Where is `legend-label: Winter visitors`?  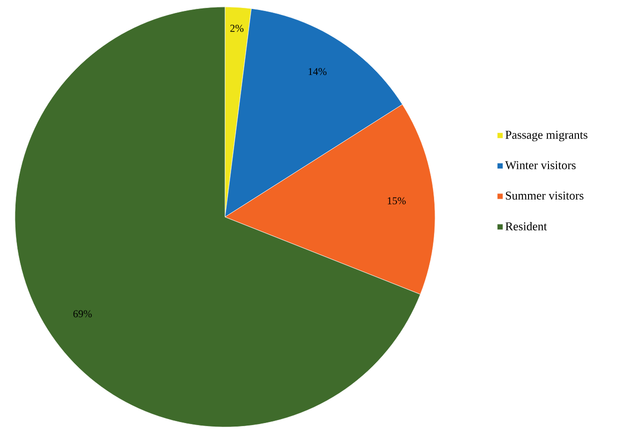 legend-label: Winter visitors is located at coordinates (540, 165).